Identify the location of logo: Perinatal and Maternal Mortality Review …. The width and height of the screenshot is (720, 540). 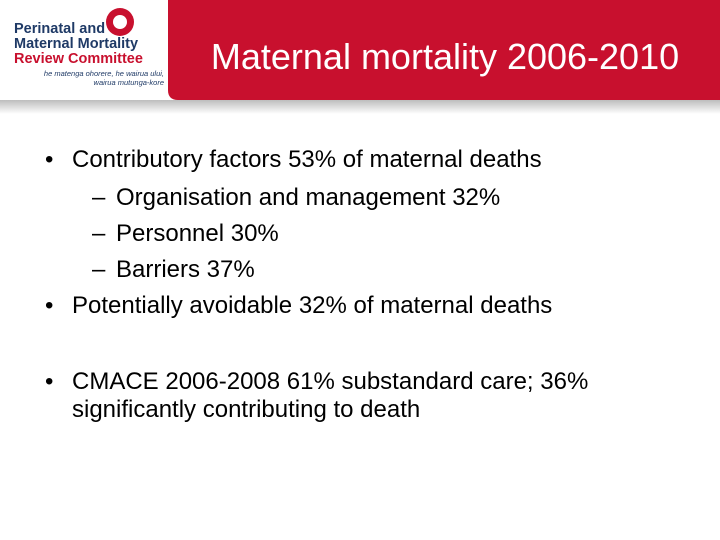
(78, 44).